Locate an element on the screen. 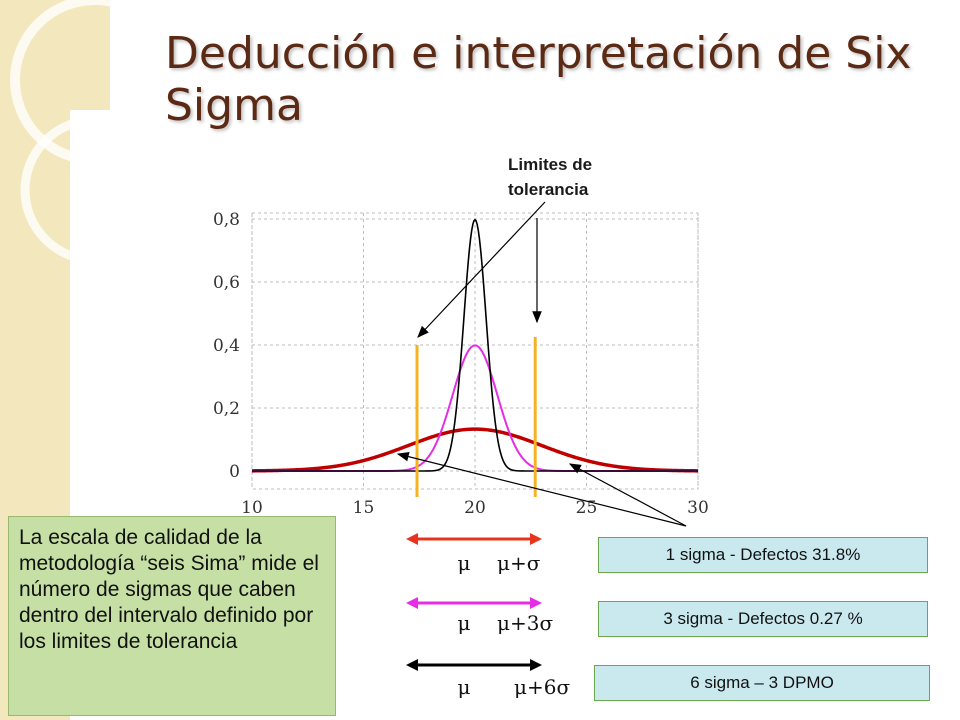 Image resolution: width=960 pixels, height=720 pixels. legend-span-label-0: μ+σ is located at coordinates (519, 563).